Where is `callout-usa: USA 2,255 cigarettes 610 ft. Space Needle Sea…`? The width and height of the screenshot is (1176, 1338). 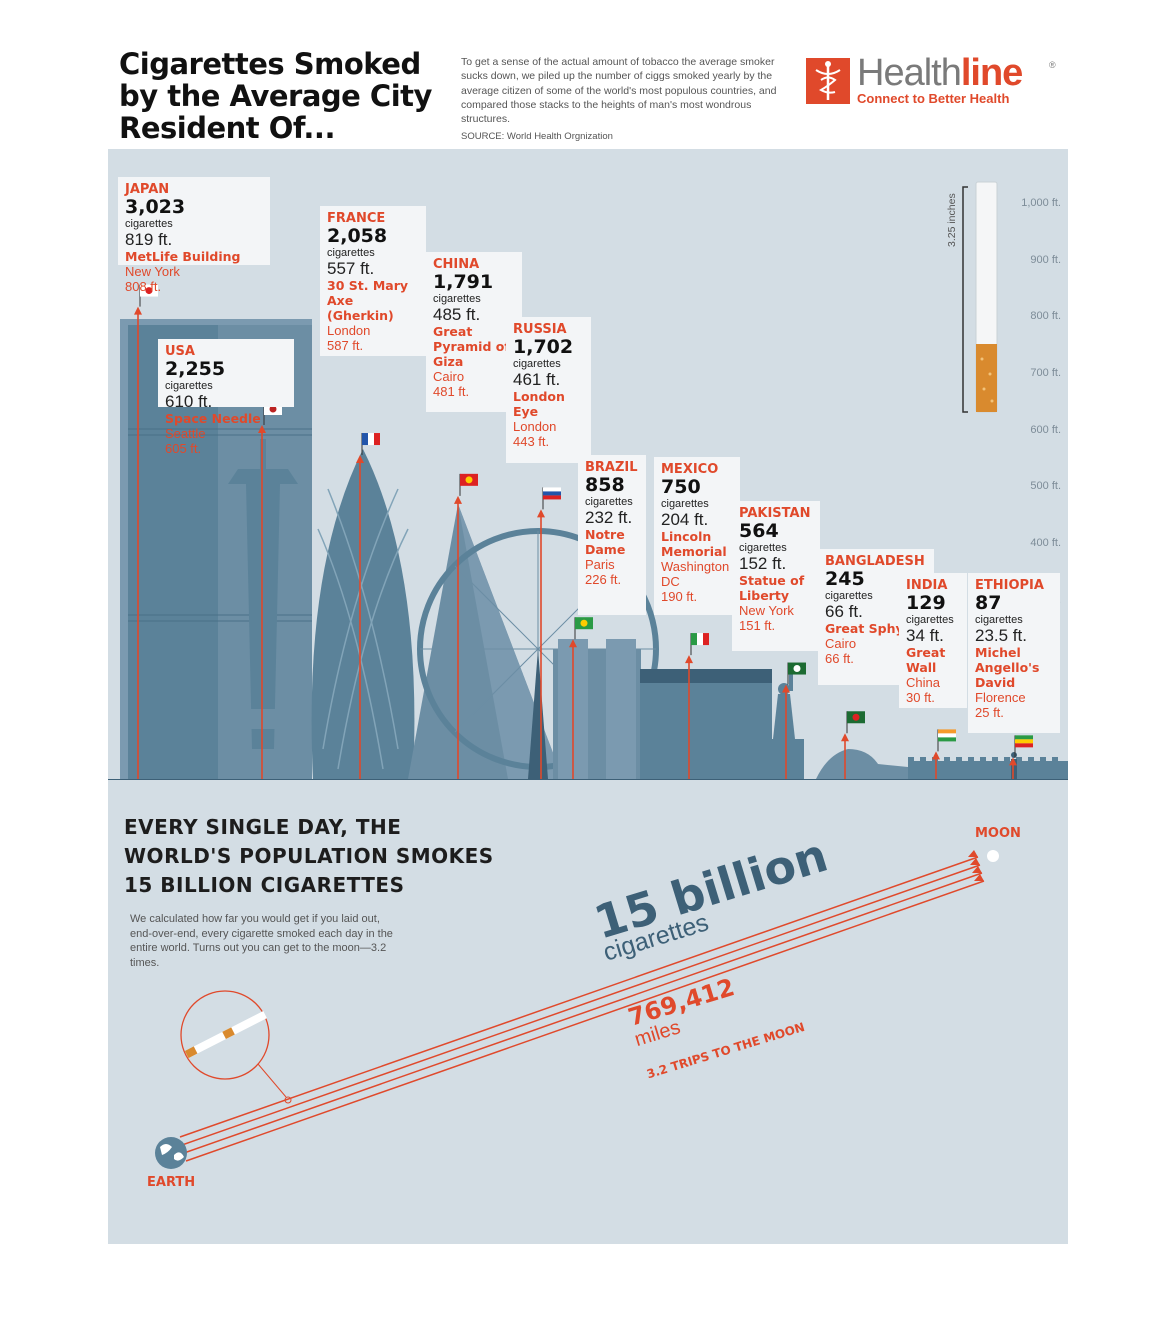 callout-usa: USA 2,255 cigarettes 610 ft. Space Needle Sea… is located at coordinates (226, 397).